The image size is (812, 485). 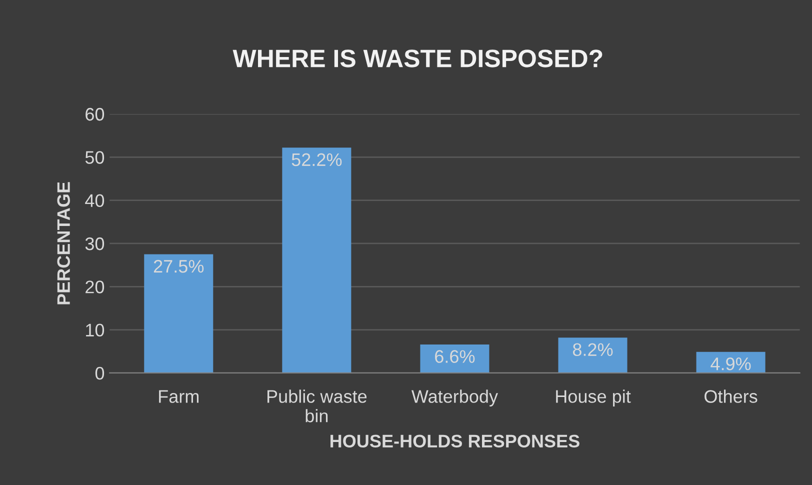 I want to click on y-tick-label: 0, so click(x=99, y=373).